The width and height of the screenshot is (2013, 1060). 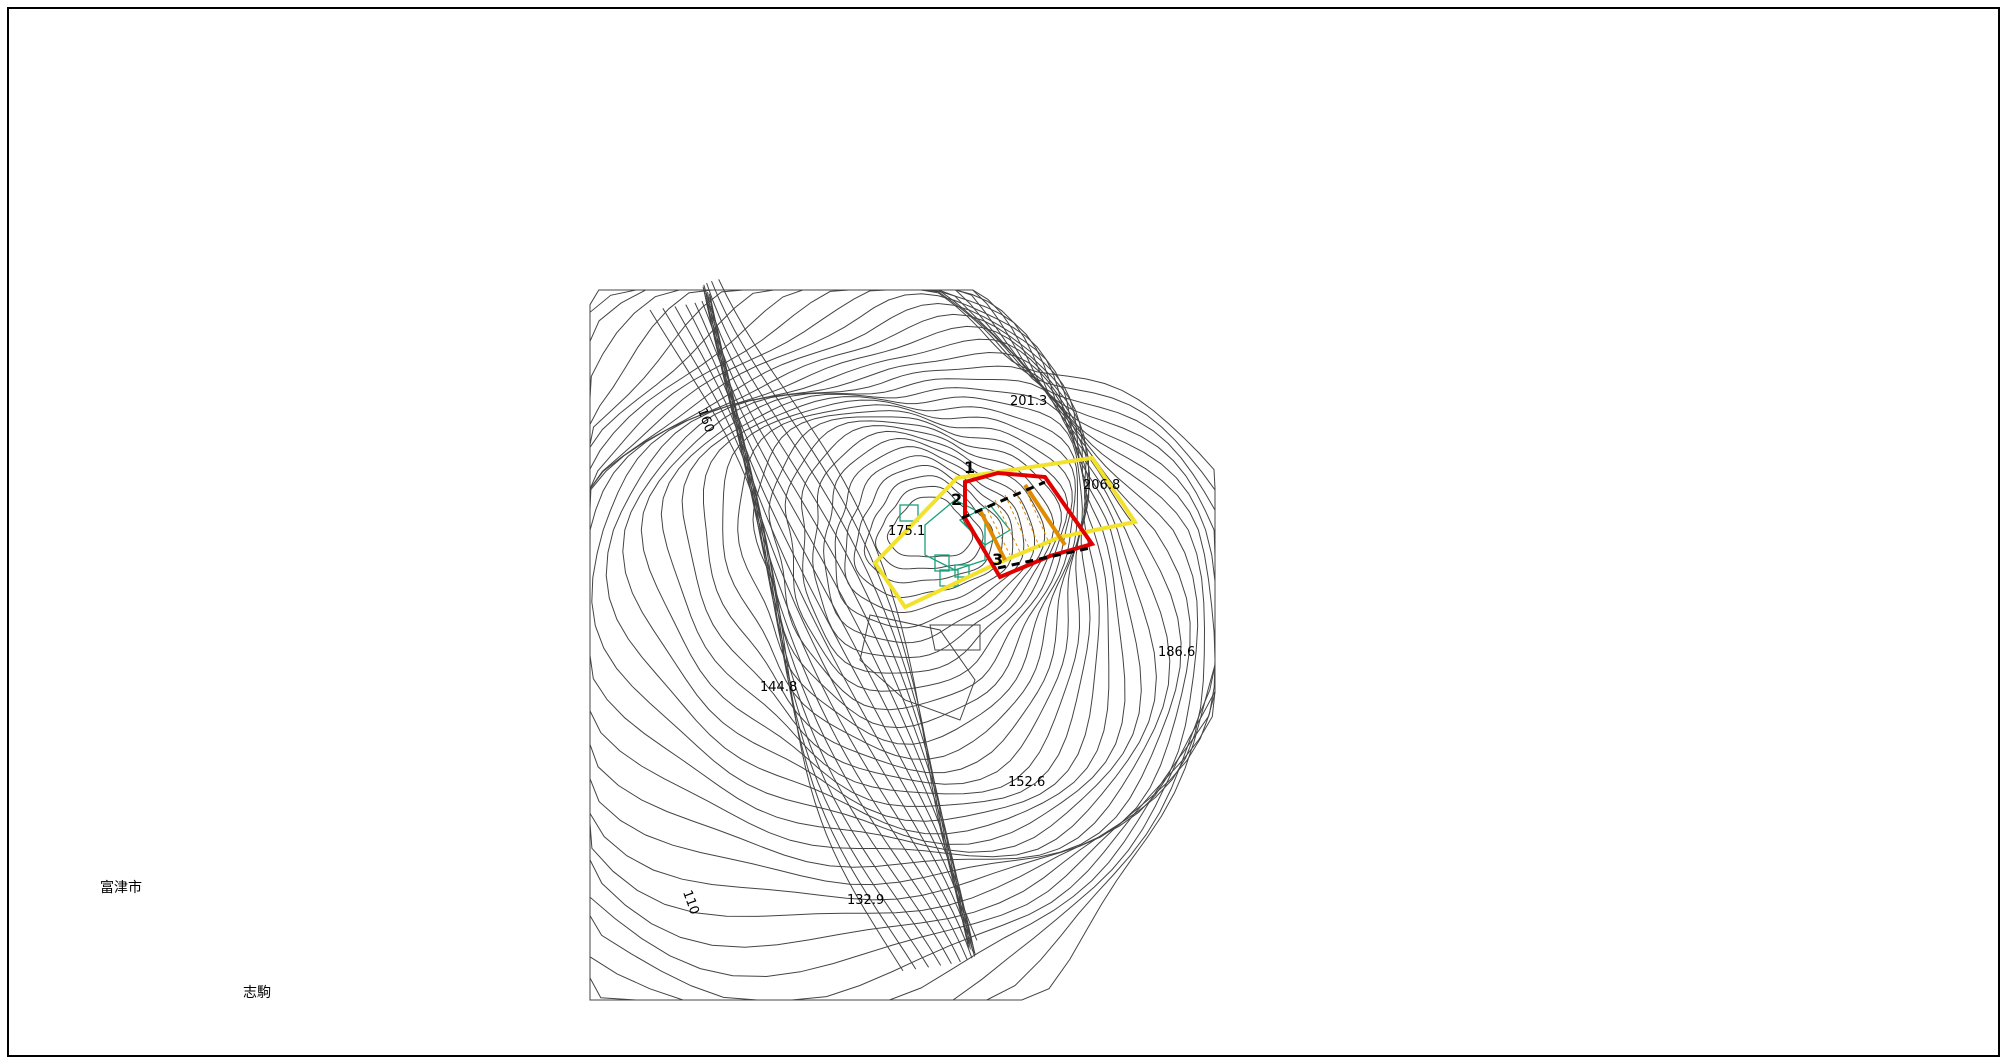 What do you see at coordinates (121, 888) in the screenshot?
I see `place-name-futtsu: 富津市` at bounding box center [121, 888].